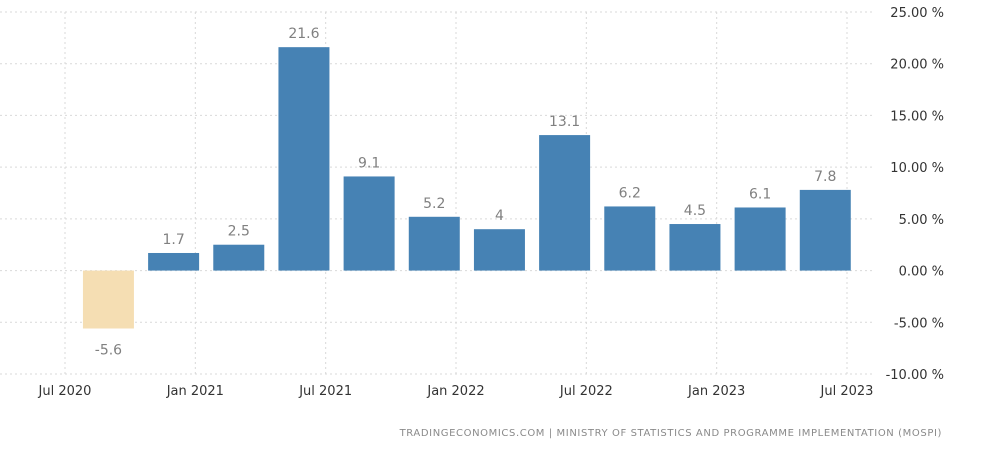  I want to click on y-tick-label: 25.00 %, so click(917, 13).